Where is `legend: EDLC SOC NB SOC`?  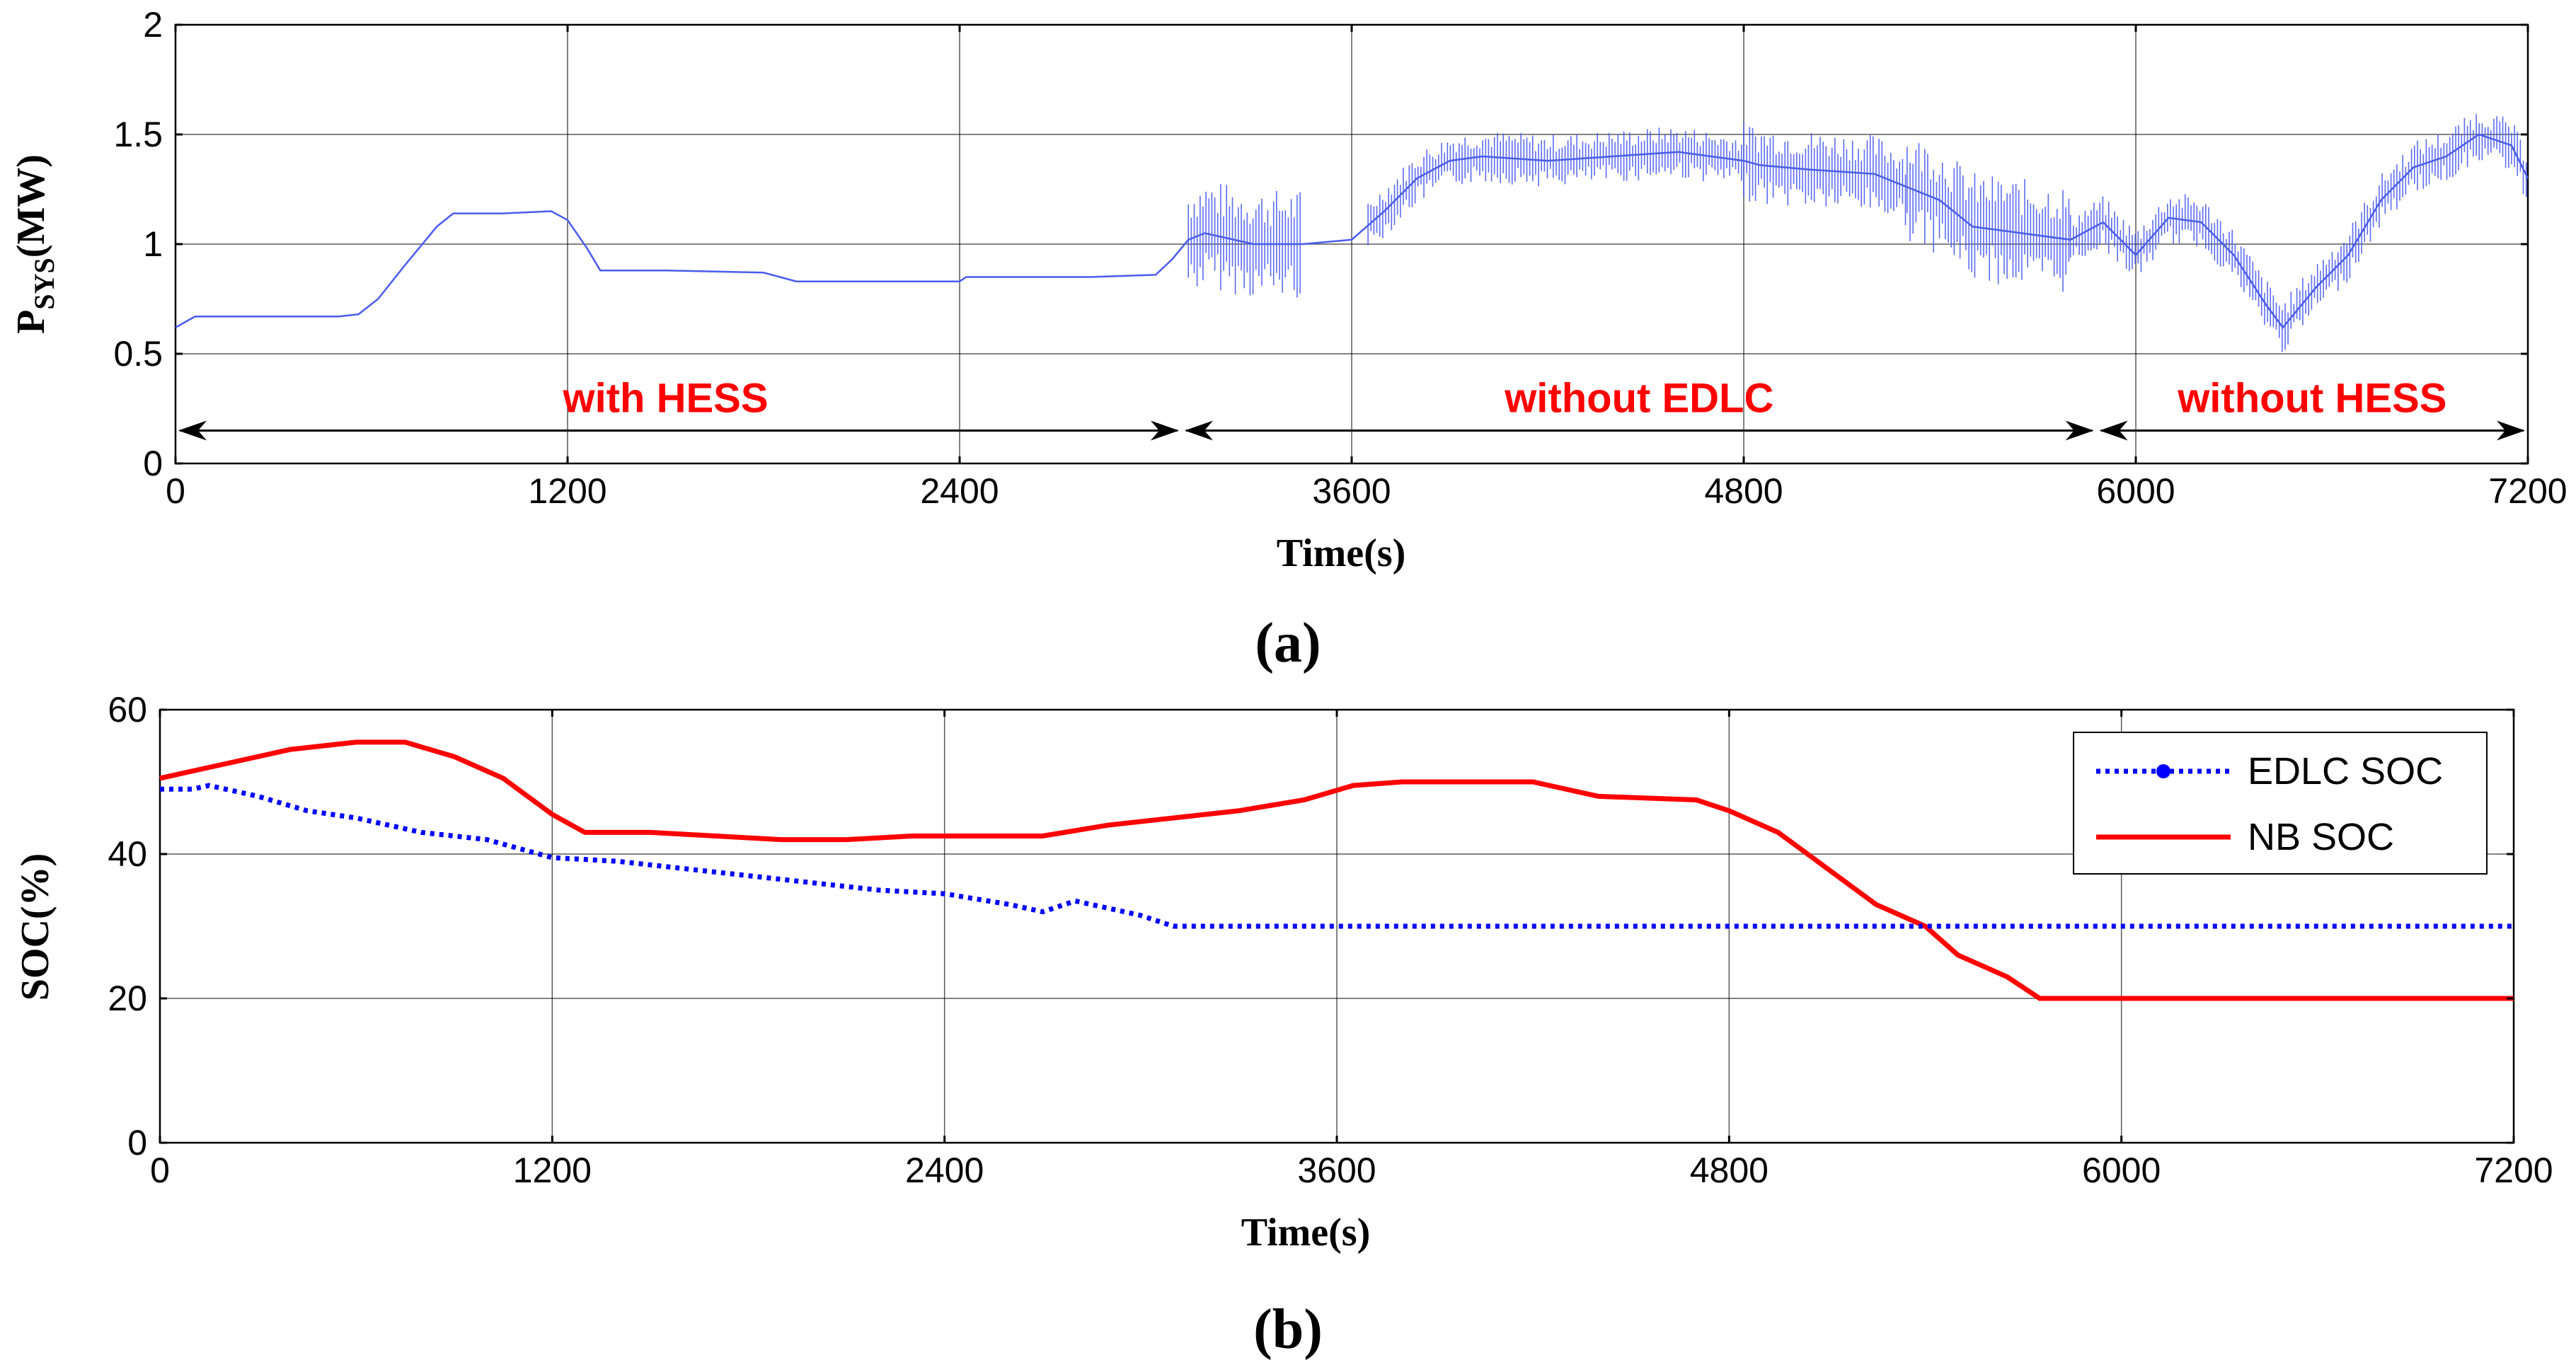
legend: EDLC SOC NB SOC is located at coordinates (2280, 803).